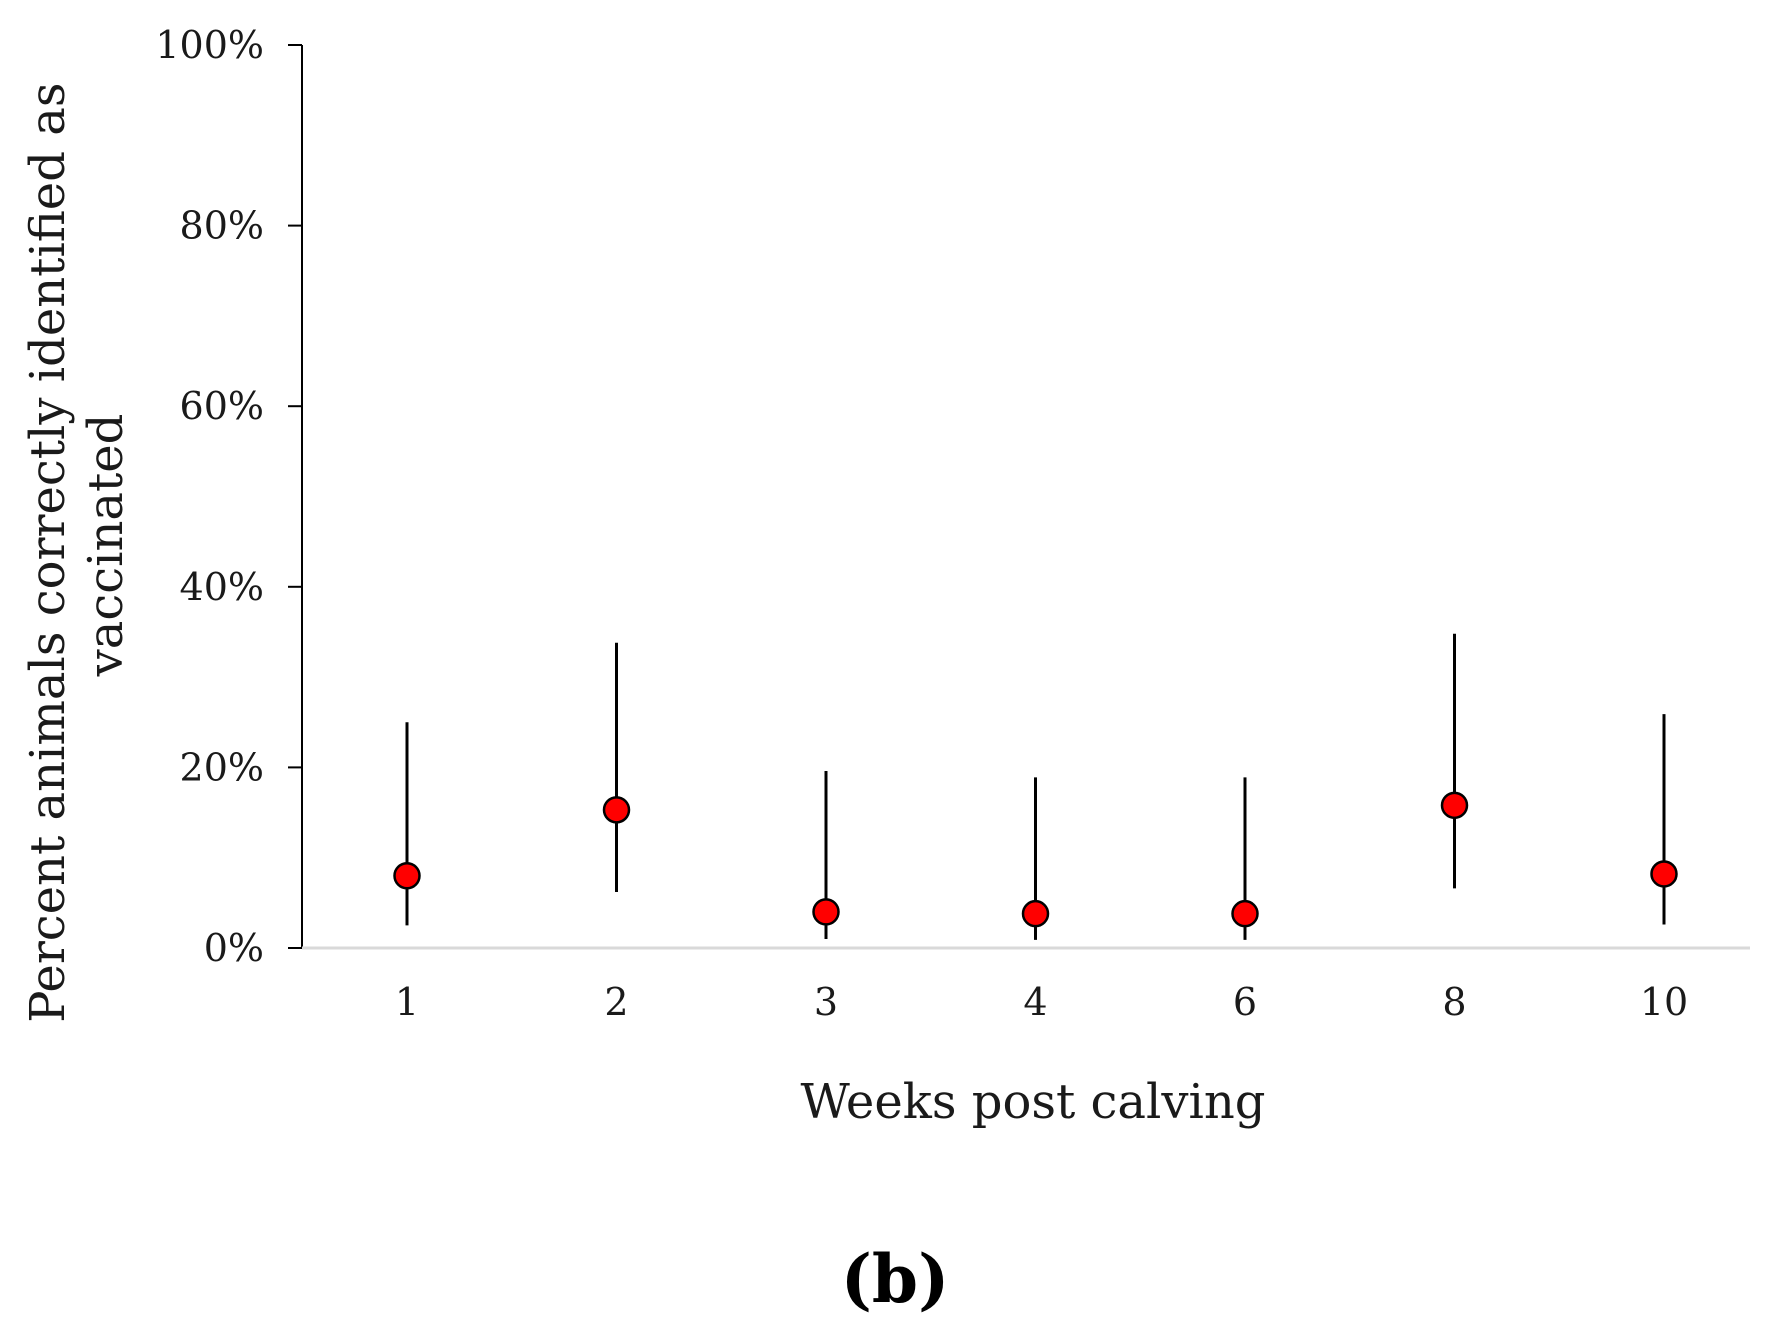 Image resolution: width=1779 pixels, height=1329 pixels. I want to click on y-tick-label: 40%, so click(222, 587).